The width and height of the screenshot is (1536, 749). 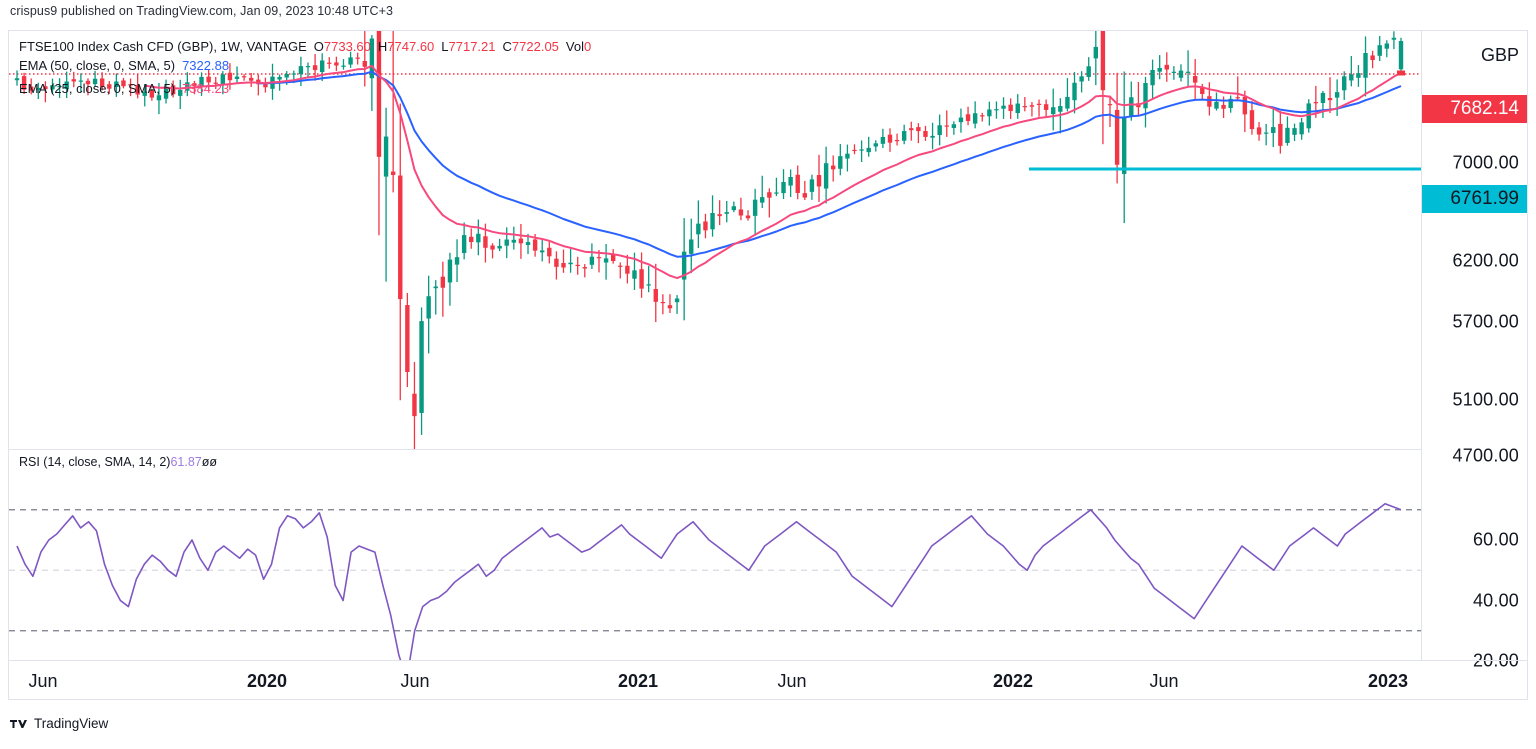 What do you see at coordinates (715, 449) in the screenshot?
I see `pane-separator` at bounding box center [715, 449].